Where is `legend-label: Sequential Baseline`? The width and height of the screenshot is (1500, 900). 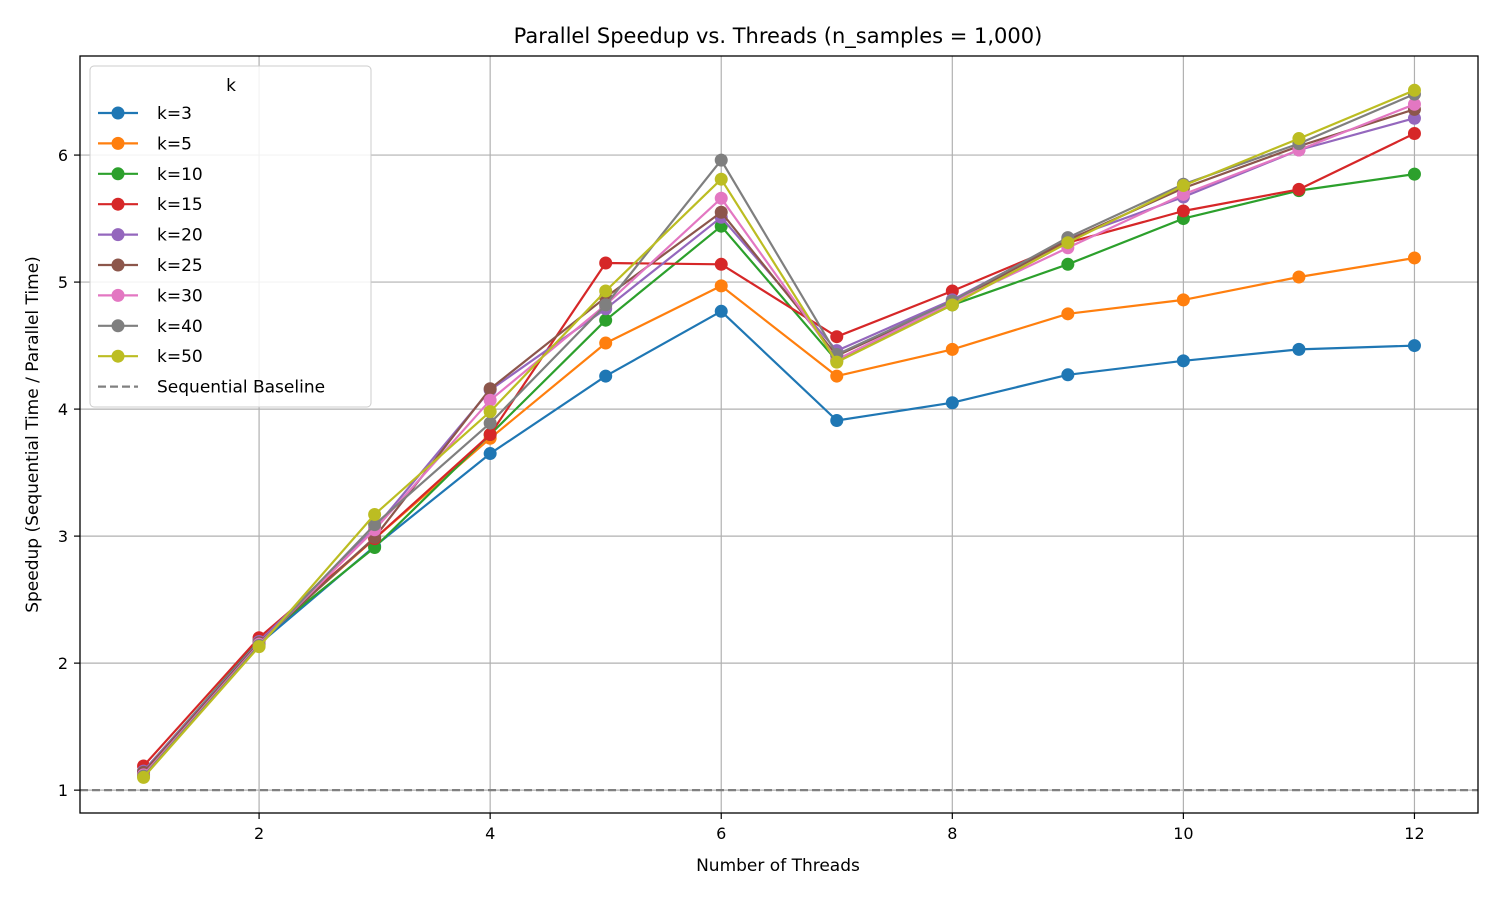 legend-label: Sequential Baseline is located at coordinates (241, 388).